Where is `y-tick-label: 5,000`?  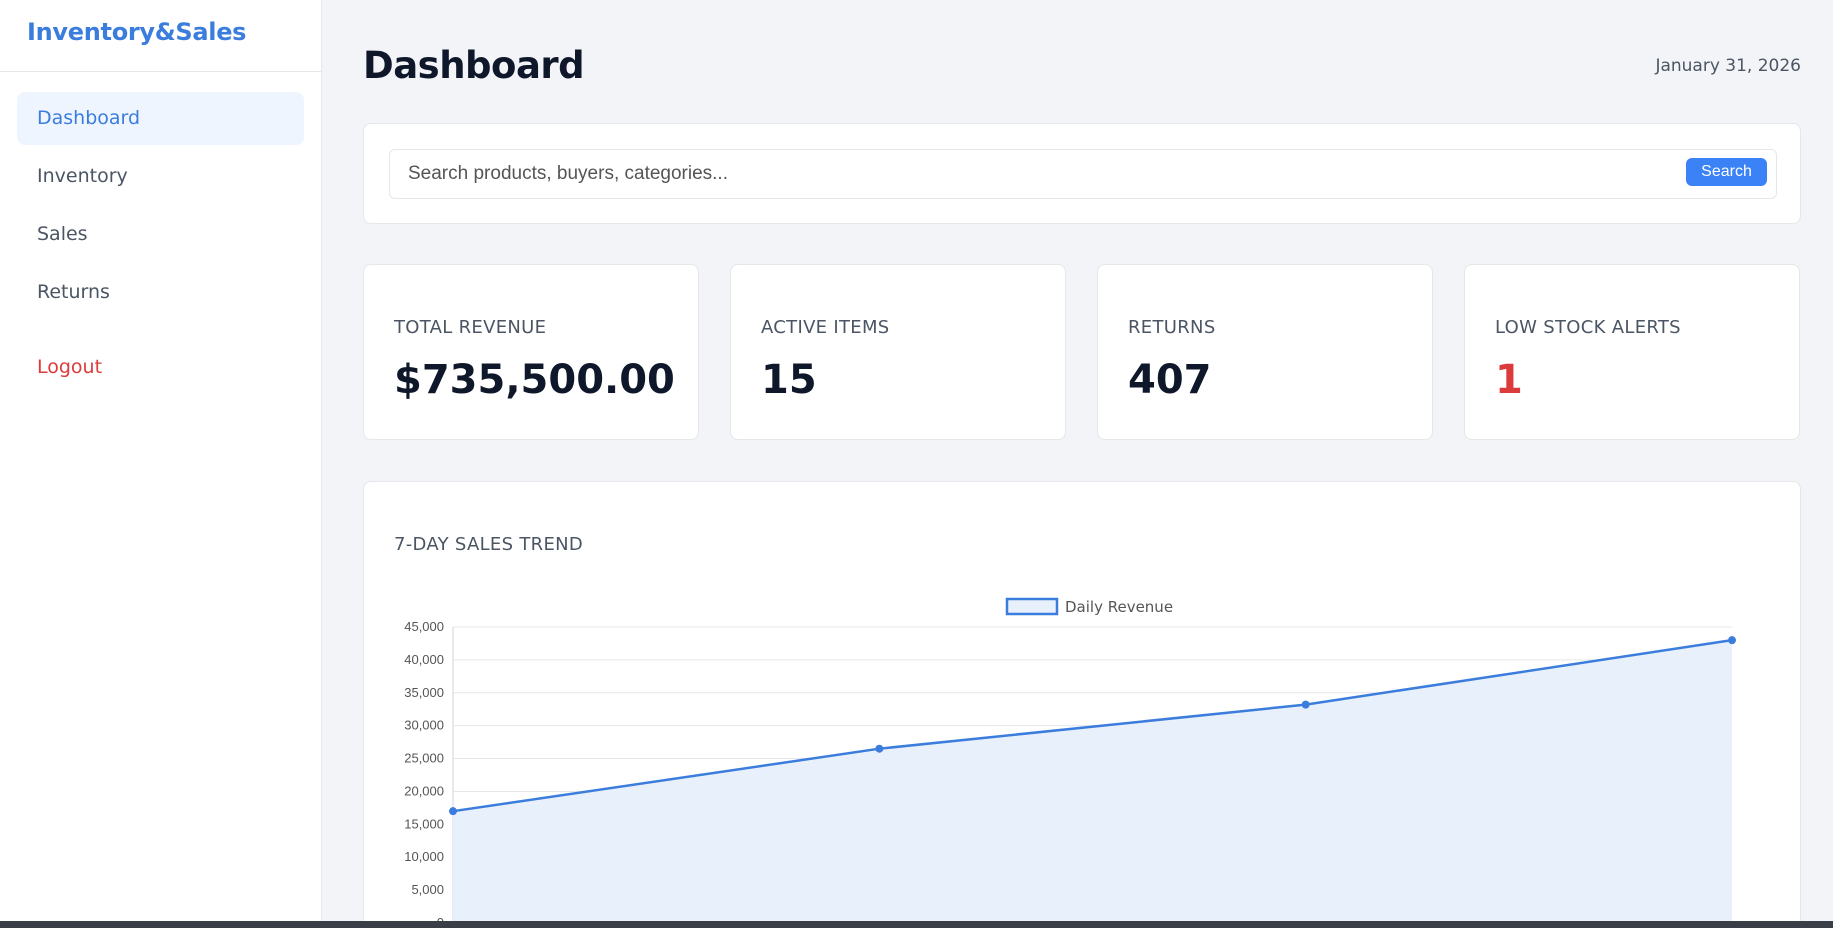 y-tick-label: 5,000 is located at coordinates (427, 889).